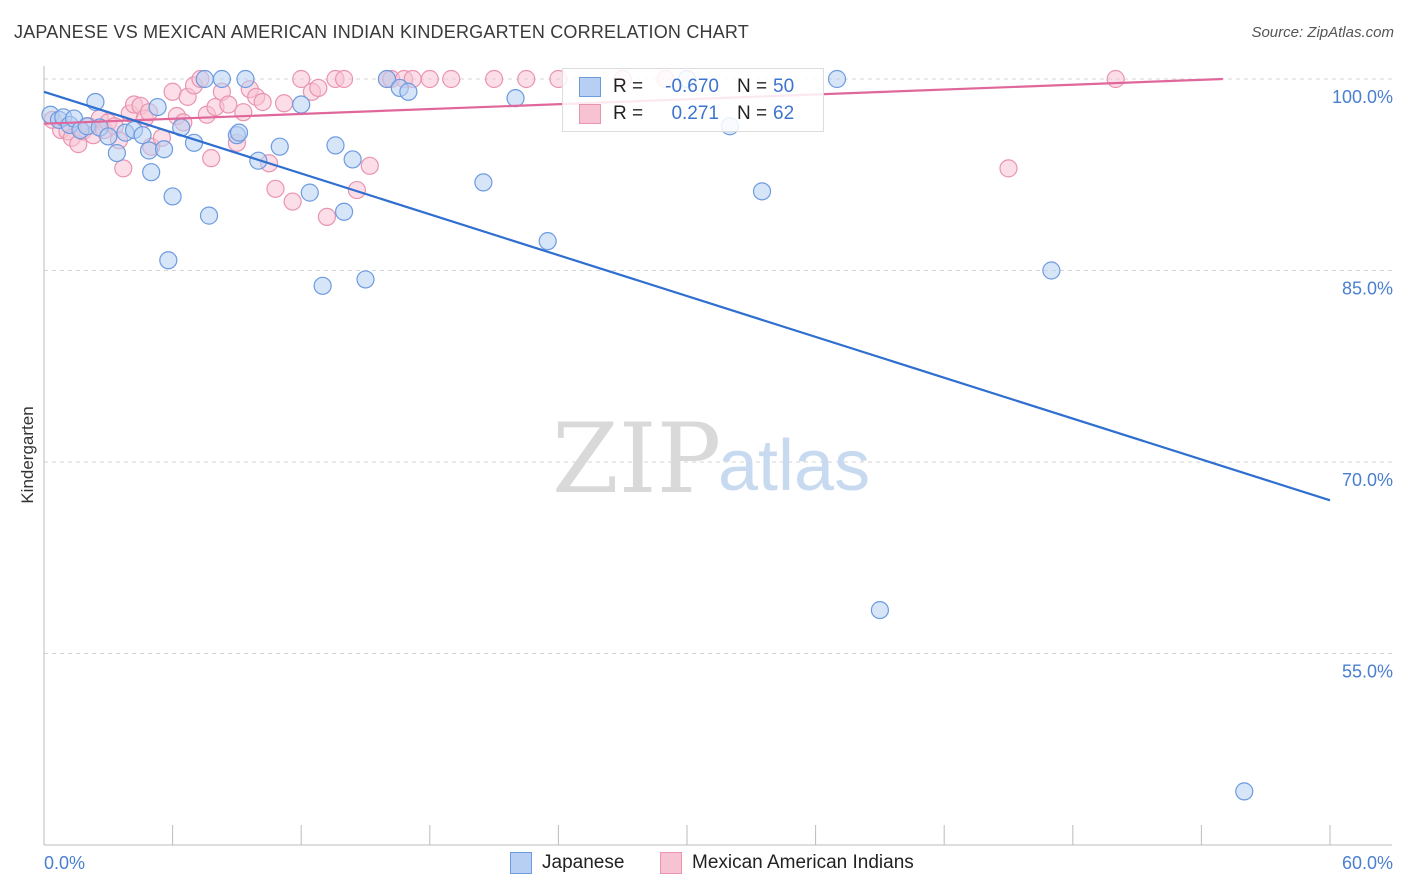 Image resolution: width=1406 pixels, height=892 pixels. Describe the element at coordinates (1362, 97) in the screenshot. I see `y-tick-label: 100.0%` at that location.